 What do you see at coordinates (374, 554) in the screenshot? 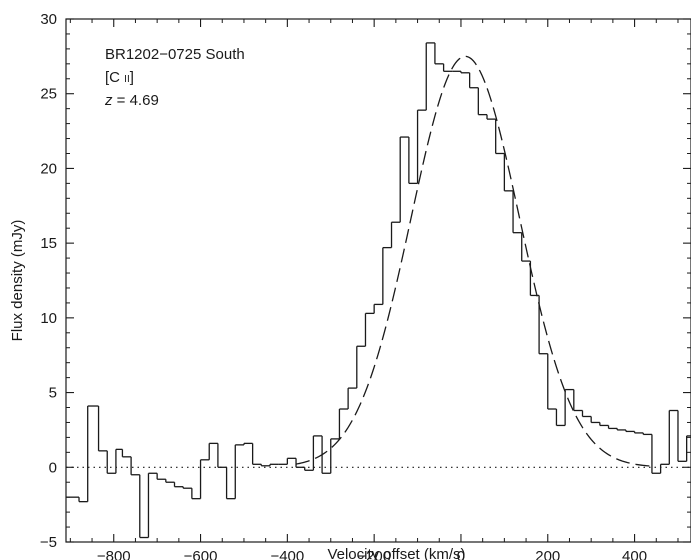
I see `x-tick-label: −200` at bounding box center [374, 554].